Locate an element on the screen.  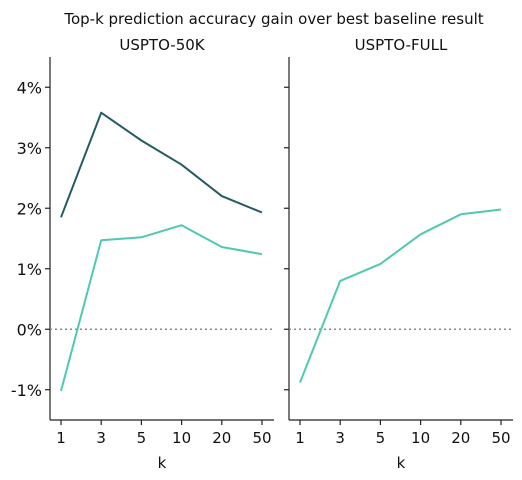
y-tick-label: -1% is located at coordinates (26, 390).